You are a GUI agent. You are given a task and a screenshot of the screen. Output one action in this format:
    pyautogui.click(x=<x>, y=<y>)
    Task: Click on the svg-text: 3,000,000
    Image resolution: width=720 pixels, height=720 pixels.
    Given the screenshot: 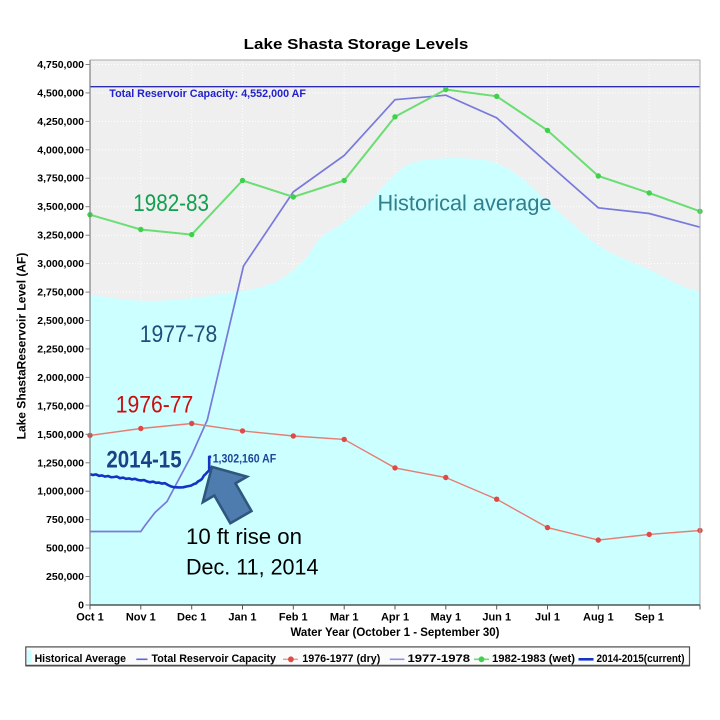 What is the action you would take?
    pyautogui.click(x=60, y=264)
    